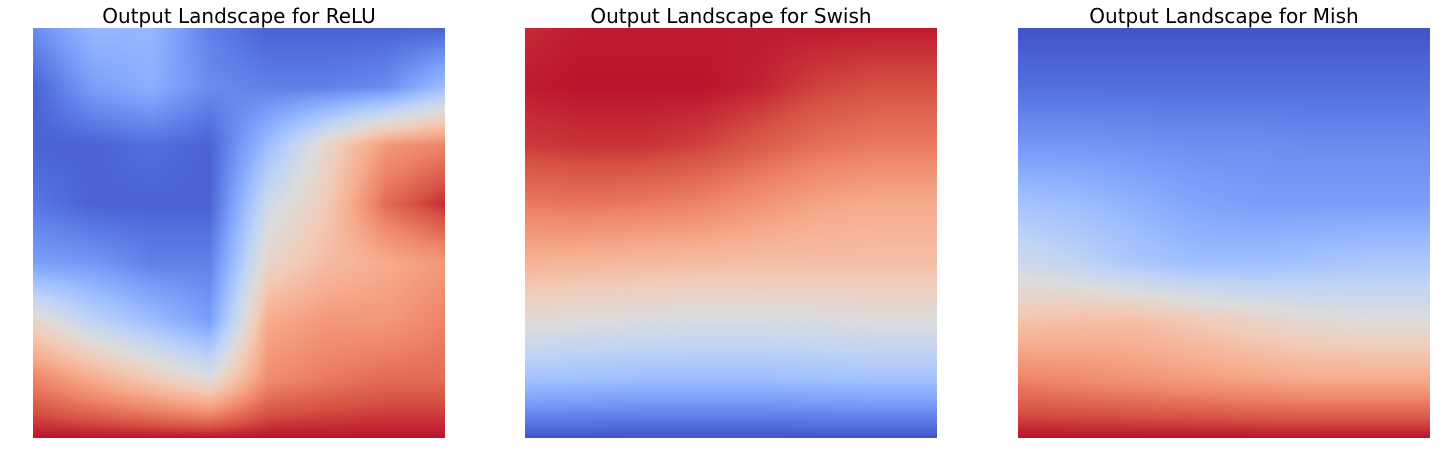 Image resolution: width=1444 pixels, height=462 pixels. Describe the element at coordinates (731, 16) in the screenshot. I see `swish-title: Output Landscape for Swish` at that location.